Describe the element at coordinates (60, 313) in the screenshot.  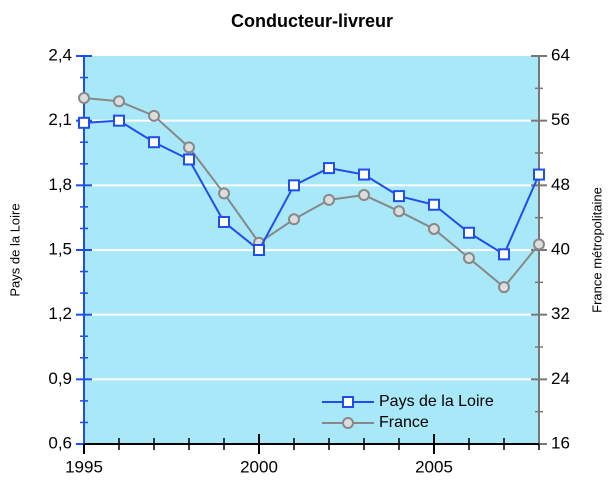
I see `y-tick-label: 1,2` at that location.